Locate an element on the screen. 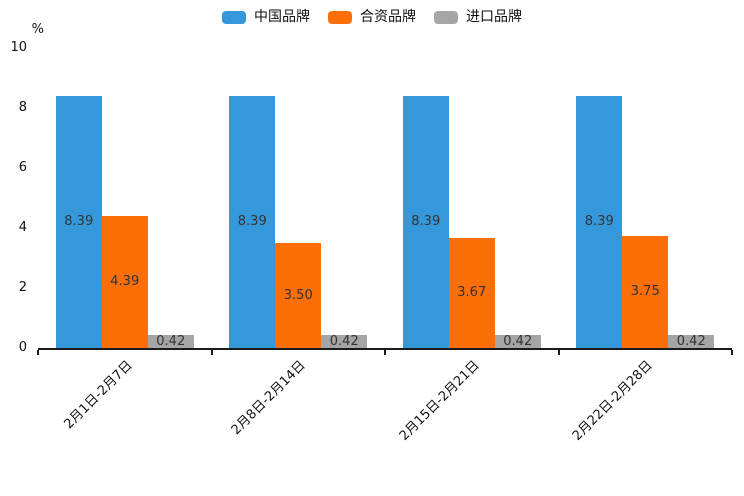 Image resolution: width=744 pixels, height=496 pixels. y-axis-unit-label: % is located at coordinates (37, 29).